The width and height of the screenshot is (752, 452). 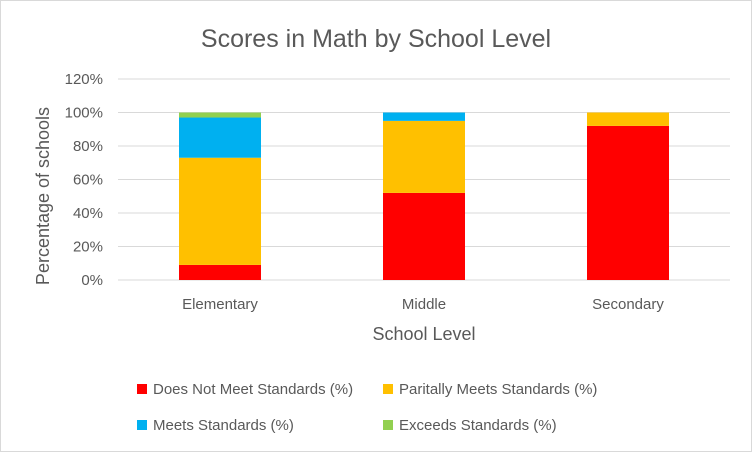 I want to click on legend-label: Paritally Meets Standards (%), so click(x=498, y=389).